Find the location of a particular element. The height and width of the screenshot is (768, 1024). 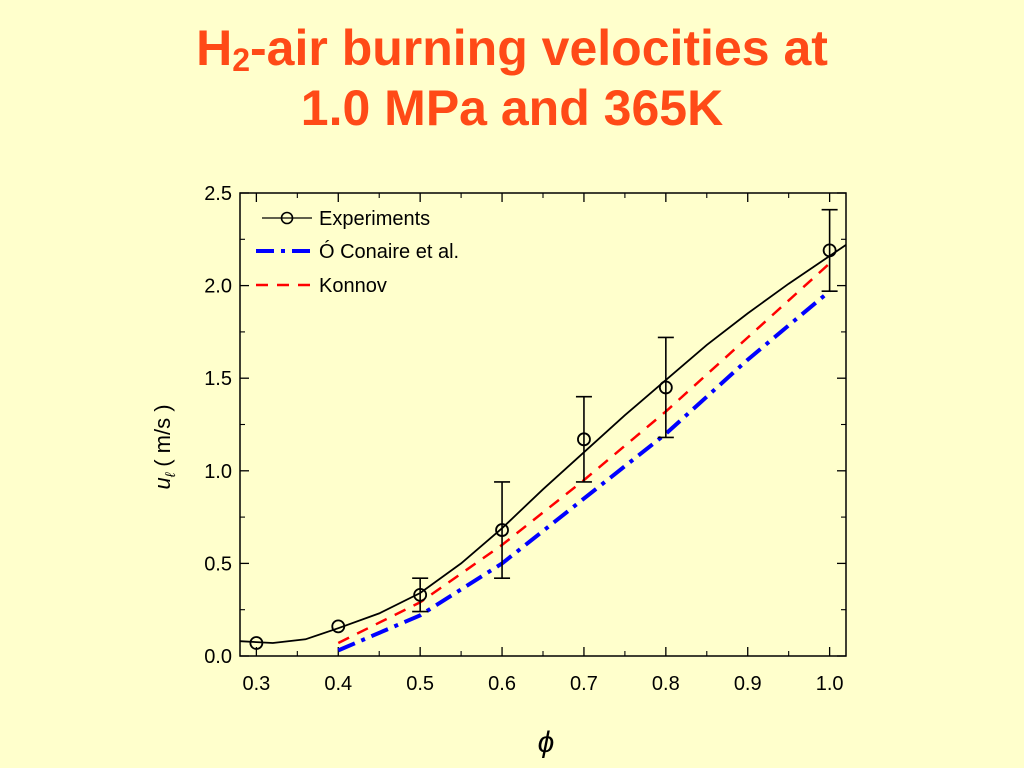

y-axis-subscript: ℓ is located at coordinates (170, 475).